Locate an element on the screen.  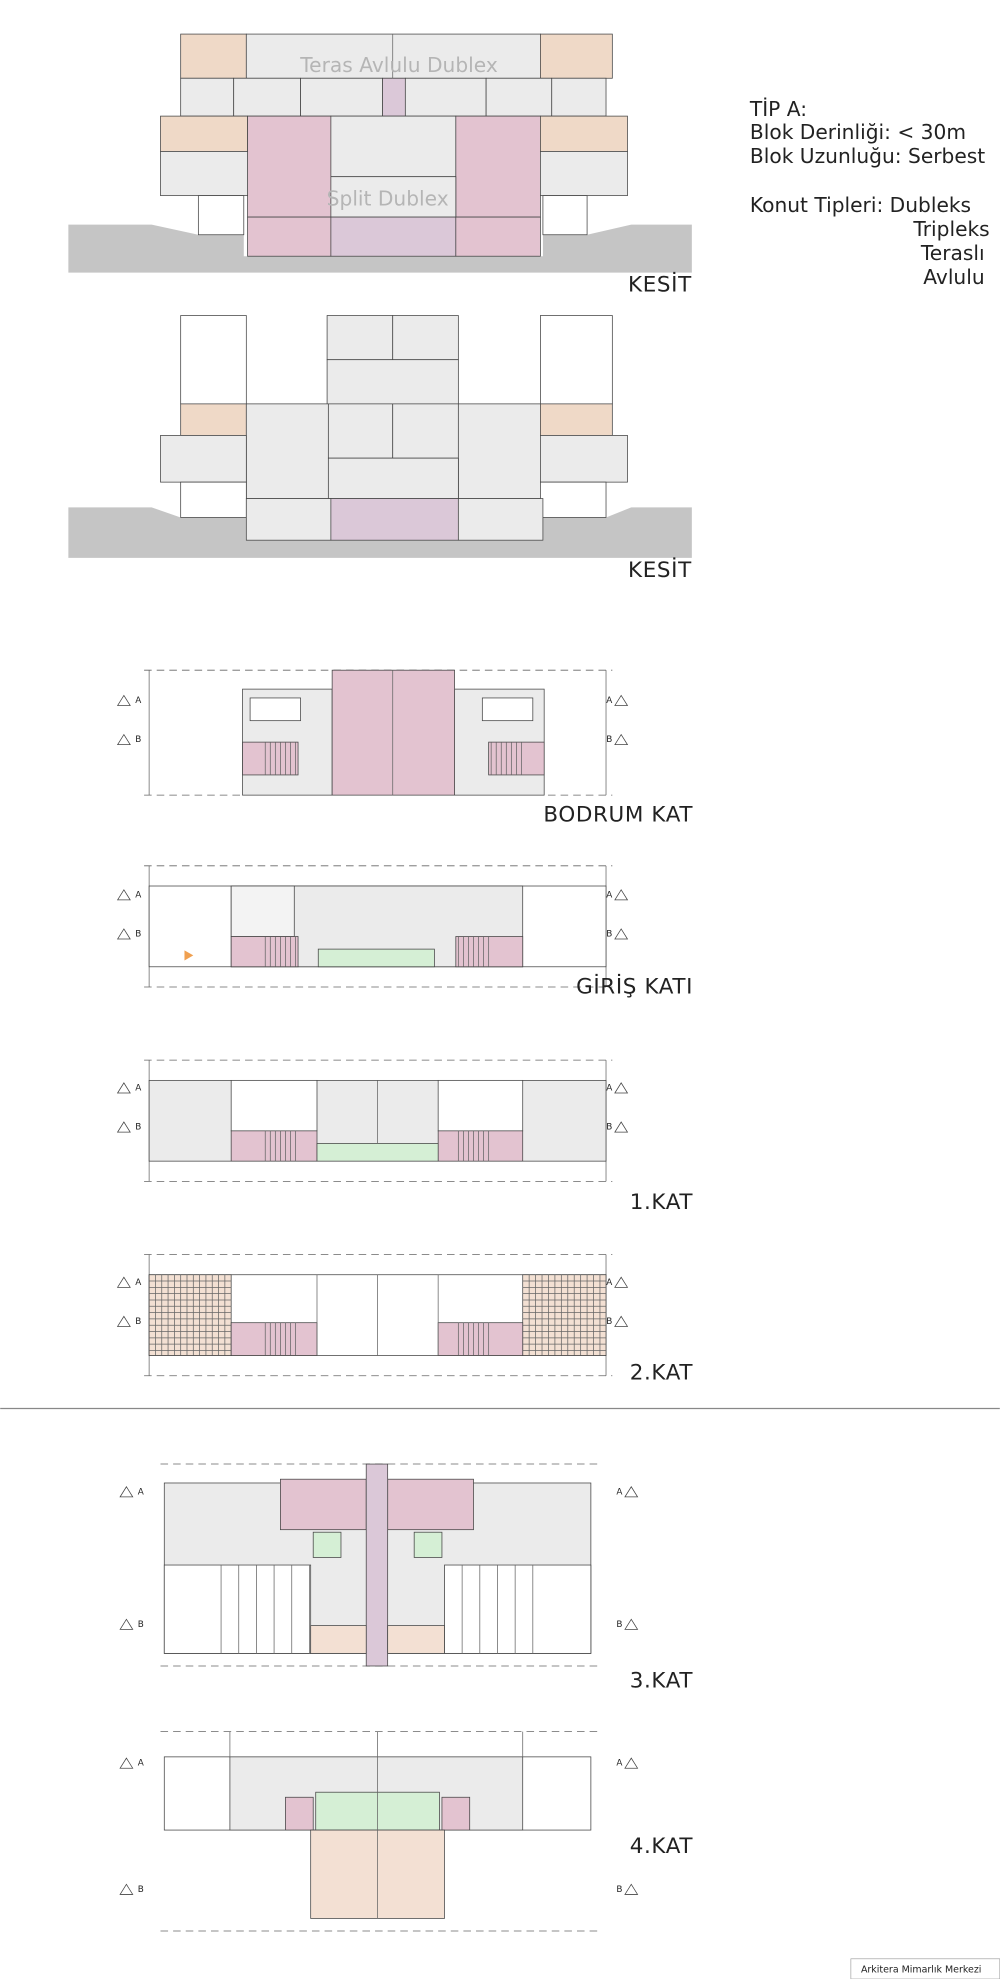
length: Blok Uzunluğu: Serbest is located at coordinates (867, 156).